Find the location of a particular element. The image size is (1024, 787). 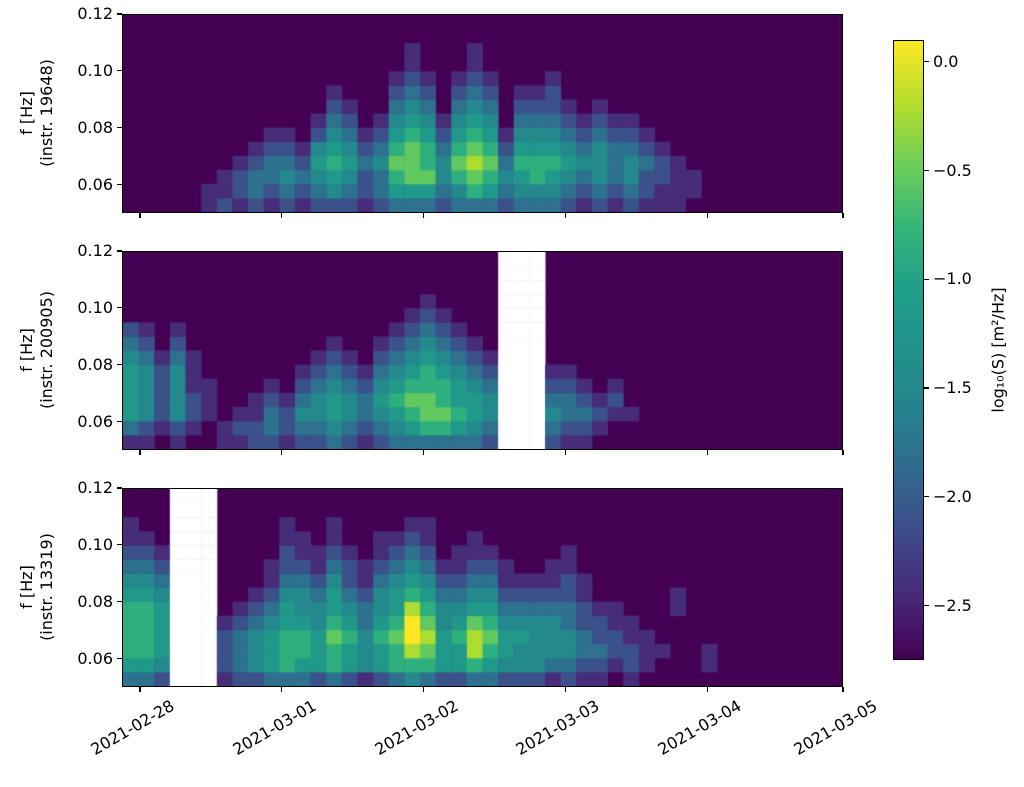

colorbar-tick-label: 0.0 is located at coordinates (946, 61).